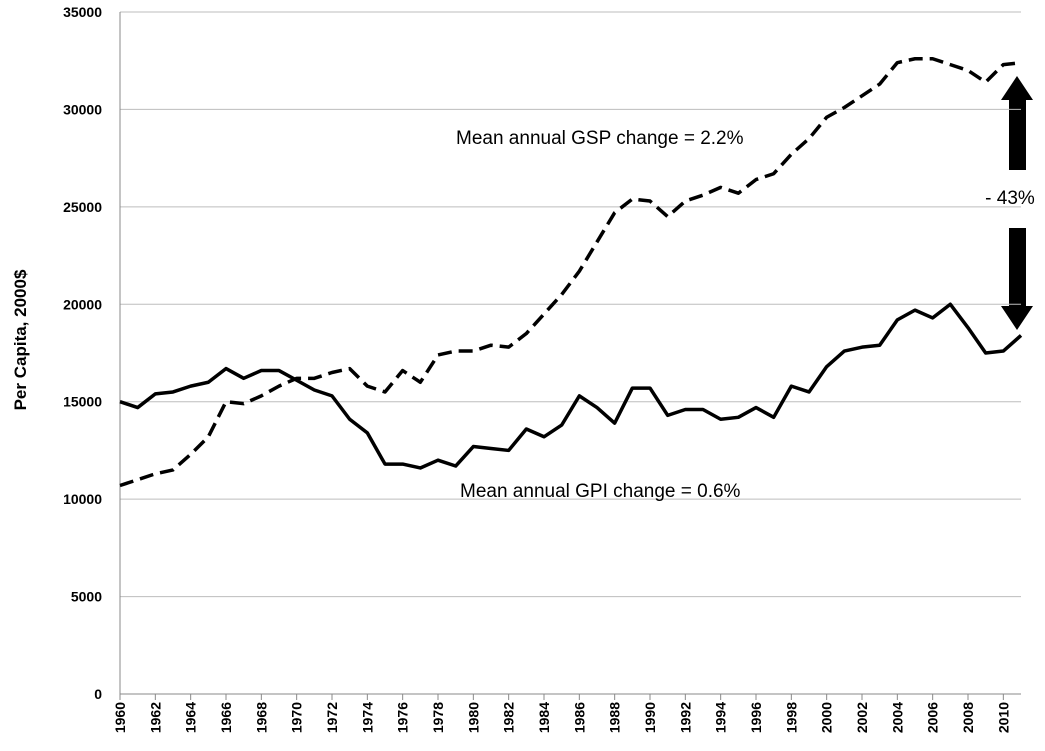 The width and height of the screenshot is (1045, 751). What do you see at coordinates (82, 12) in the screenshot?
I see `y-tick-label: 35000` at bounding box center [82, 12].